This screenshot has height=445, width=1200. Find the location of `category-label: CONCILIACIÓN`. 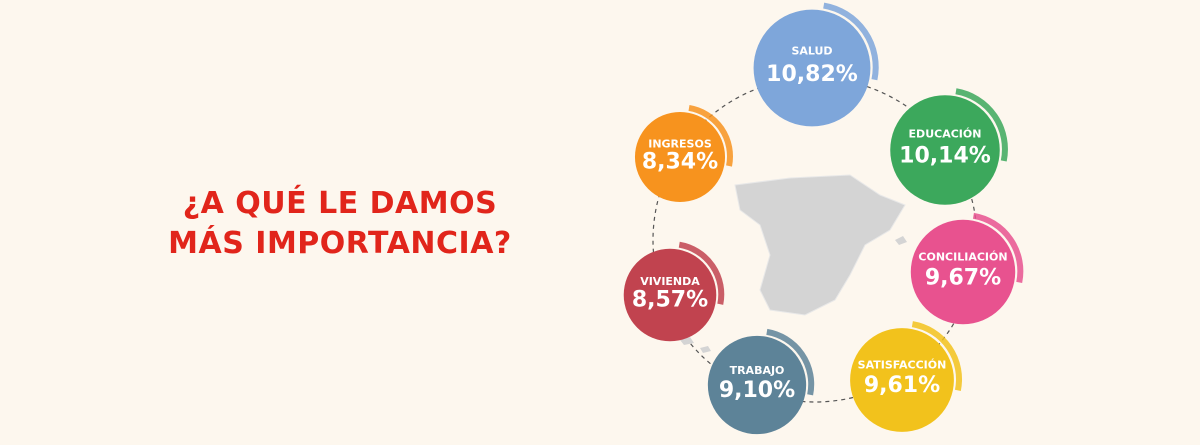

category-label: CONCILIACIÓN is located at coordinates (962, 256).